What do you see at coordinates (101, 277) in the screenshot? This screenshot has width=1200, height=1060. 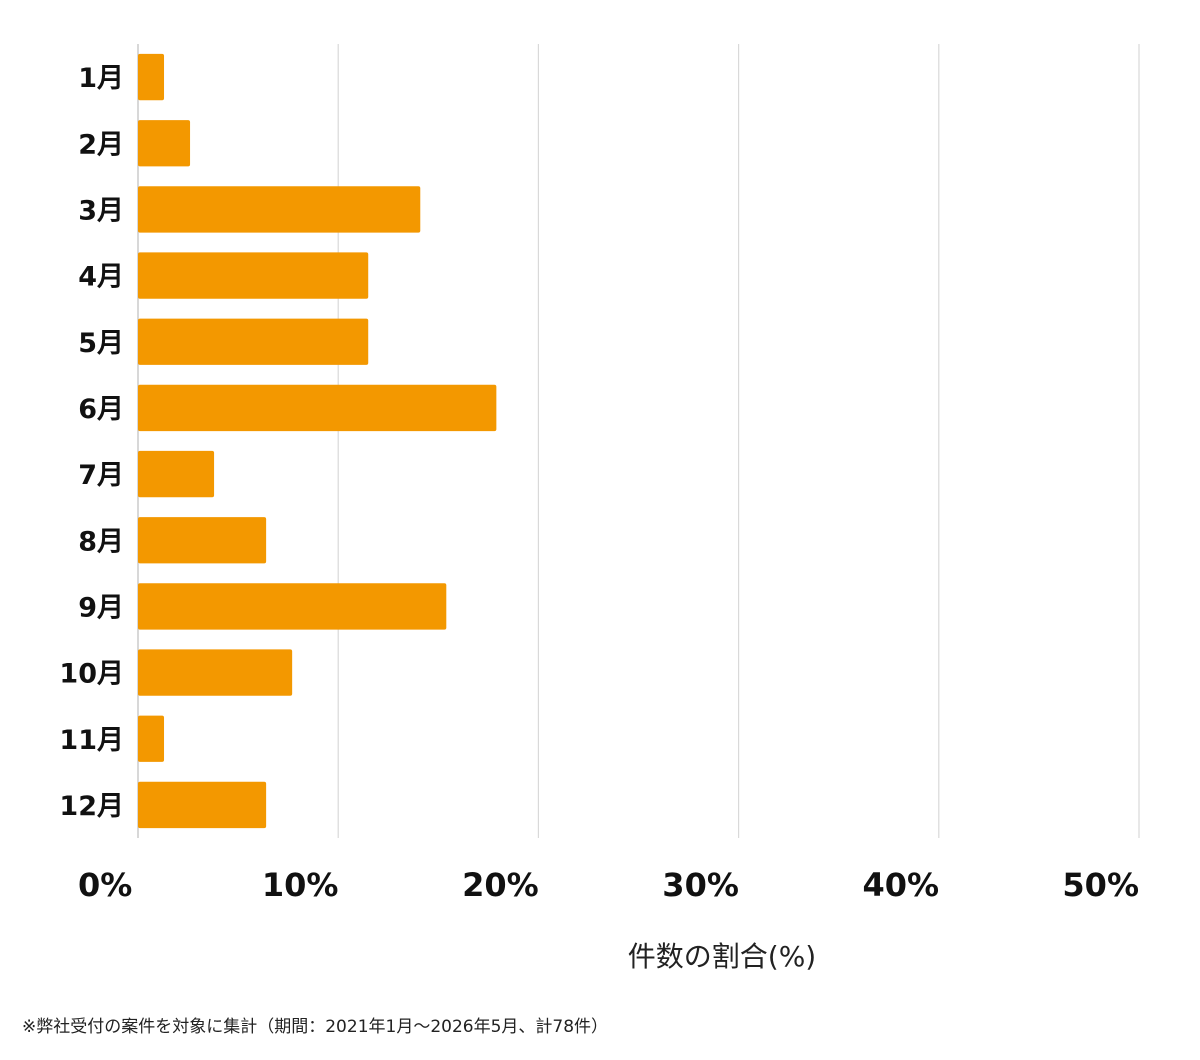 I see `category-label: 4月` at bounding box center [101, 277].